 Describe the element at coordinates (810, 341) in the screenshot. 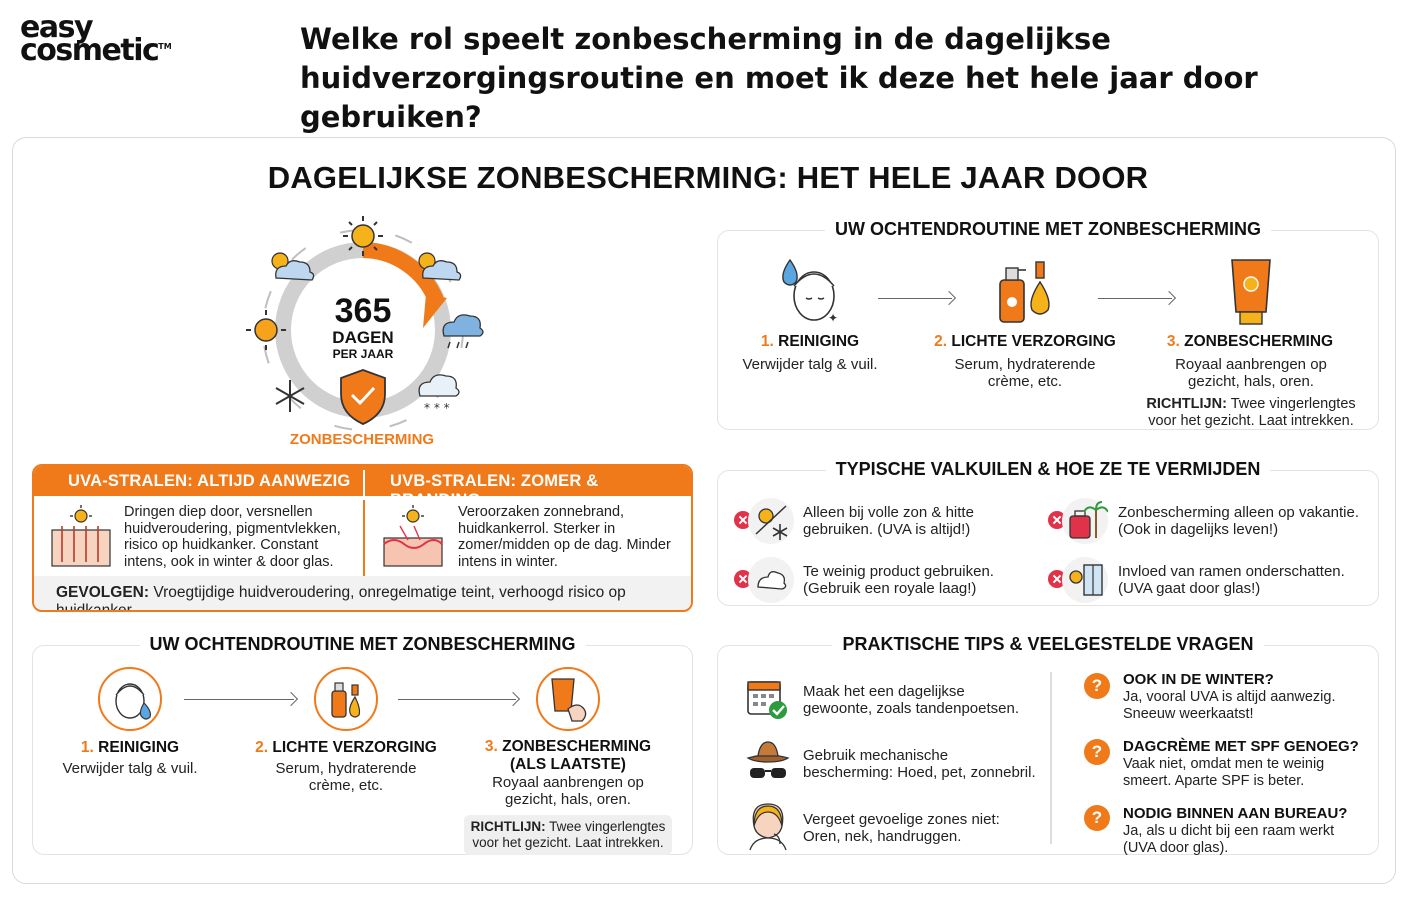

I see `routine-top-step-1-label: 1. REINIGING` at that location.